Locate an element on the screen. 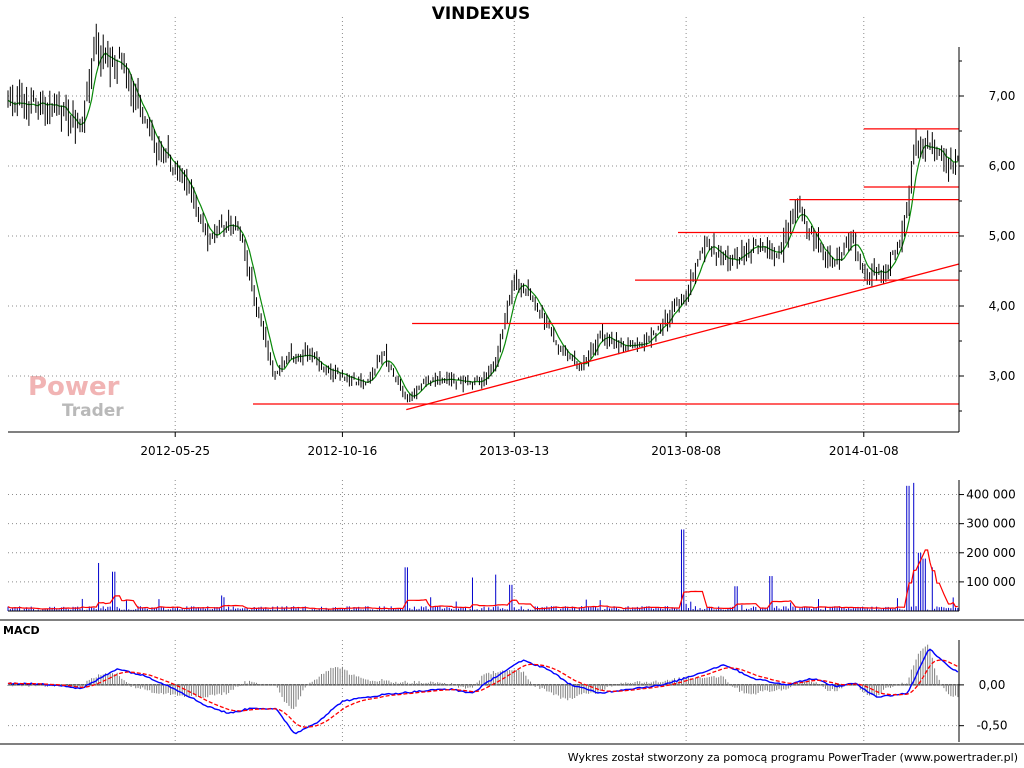 This screenshot has width=1024, height=768. volume-average-group is located at coordinates (482, 579).